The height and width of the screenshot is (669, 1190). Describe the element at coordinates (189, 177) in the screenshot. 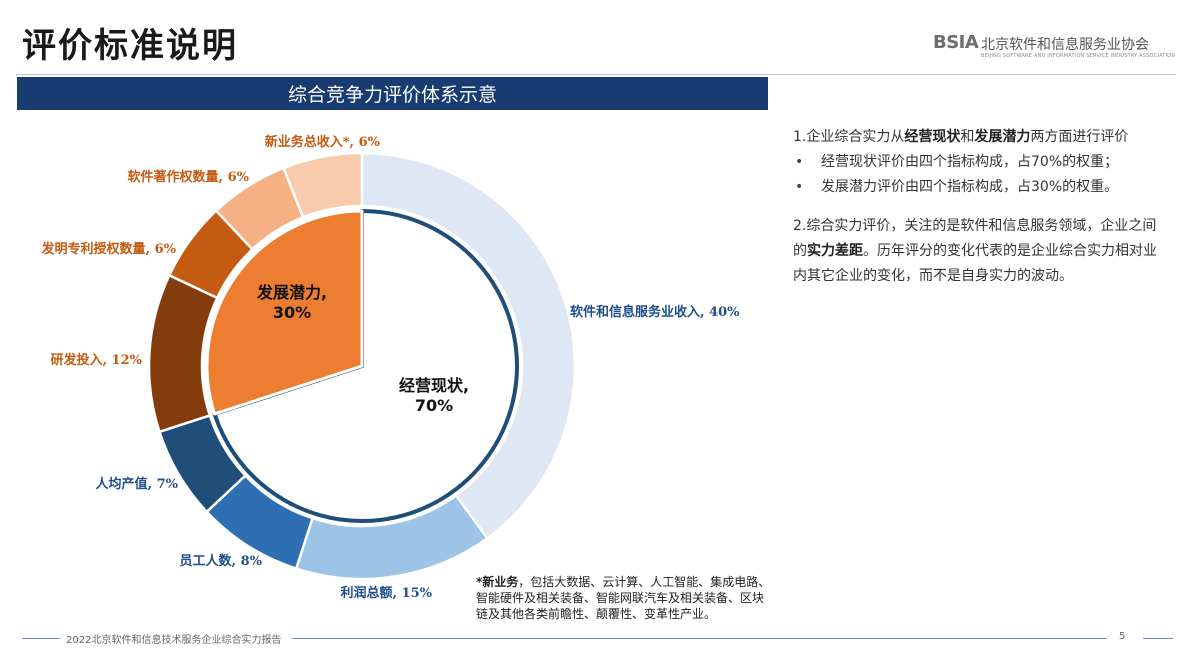

I see `outer-segment-label: 软件著作权数量, 6%` at that location.